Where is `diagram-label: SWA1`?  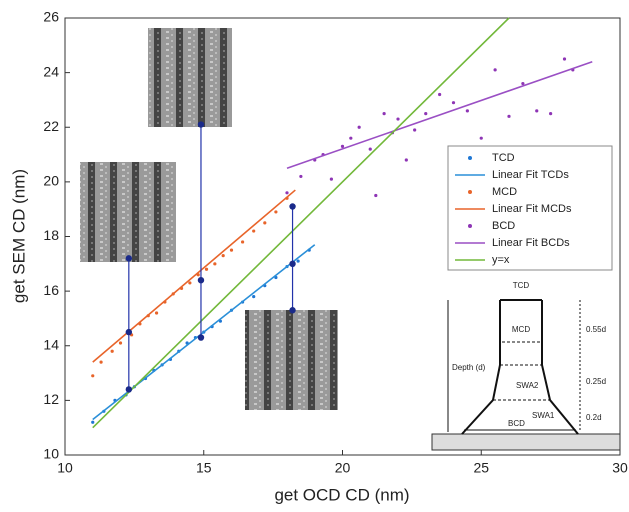 diagram-label: SWA1 is located at coordinates (543, 415).